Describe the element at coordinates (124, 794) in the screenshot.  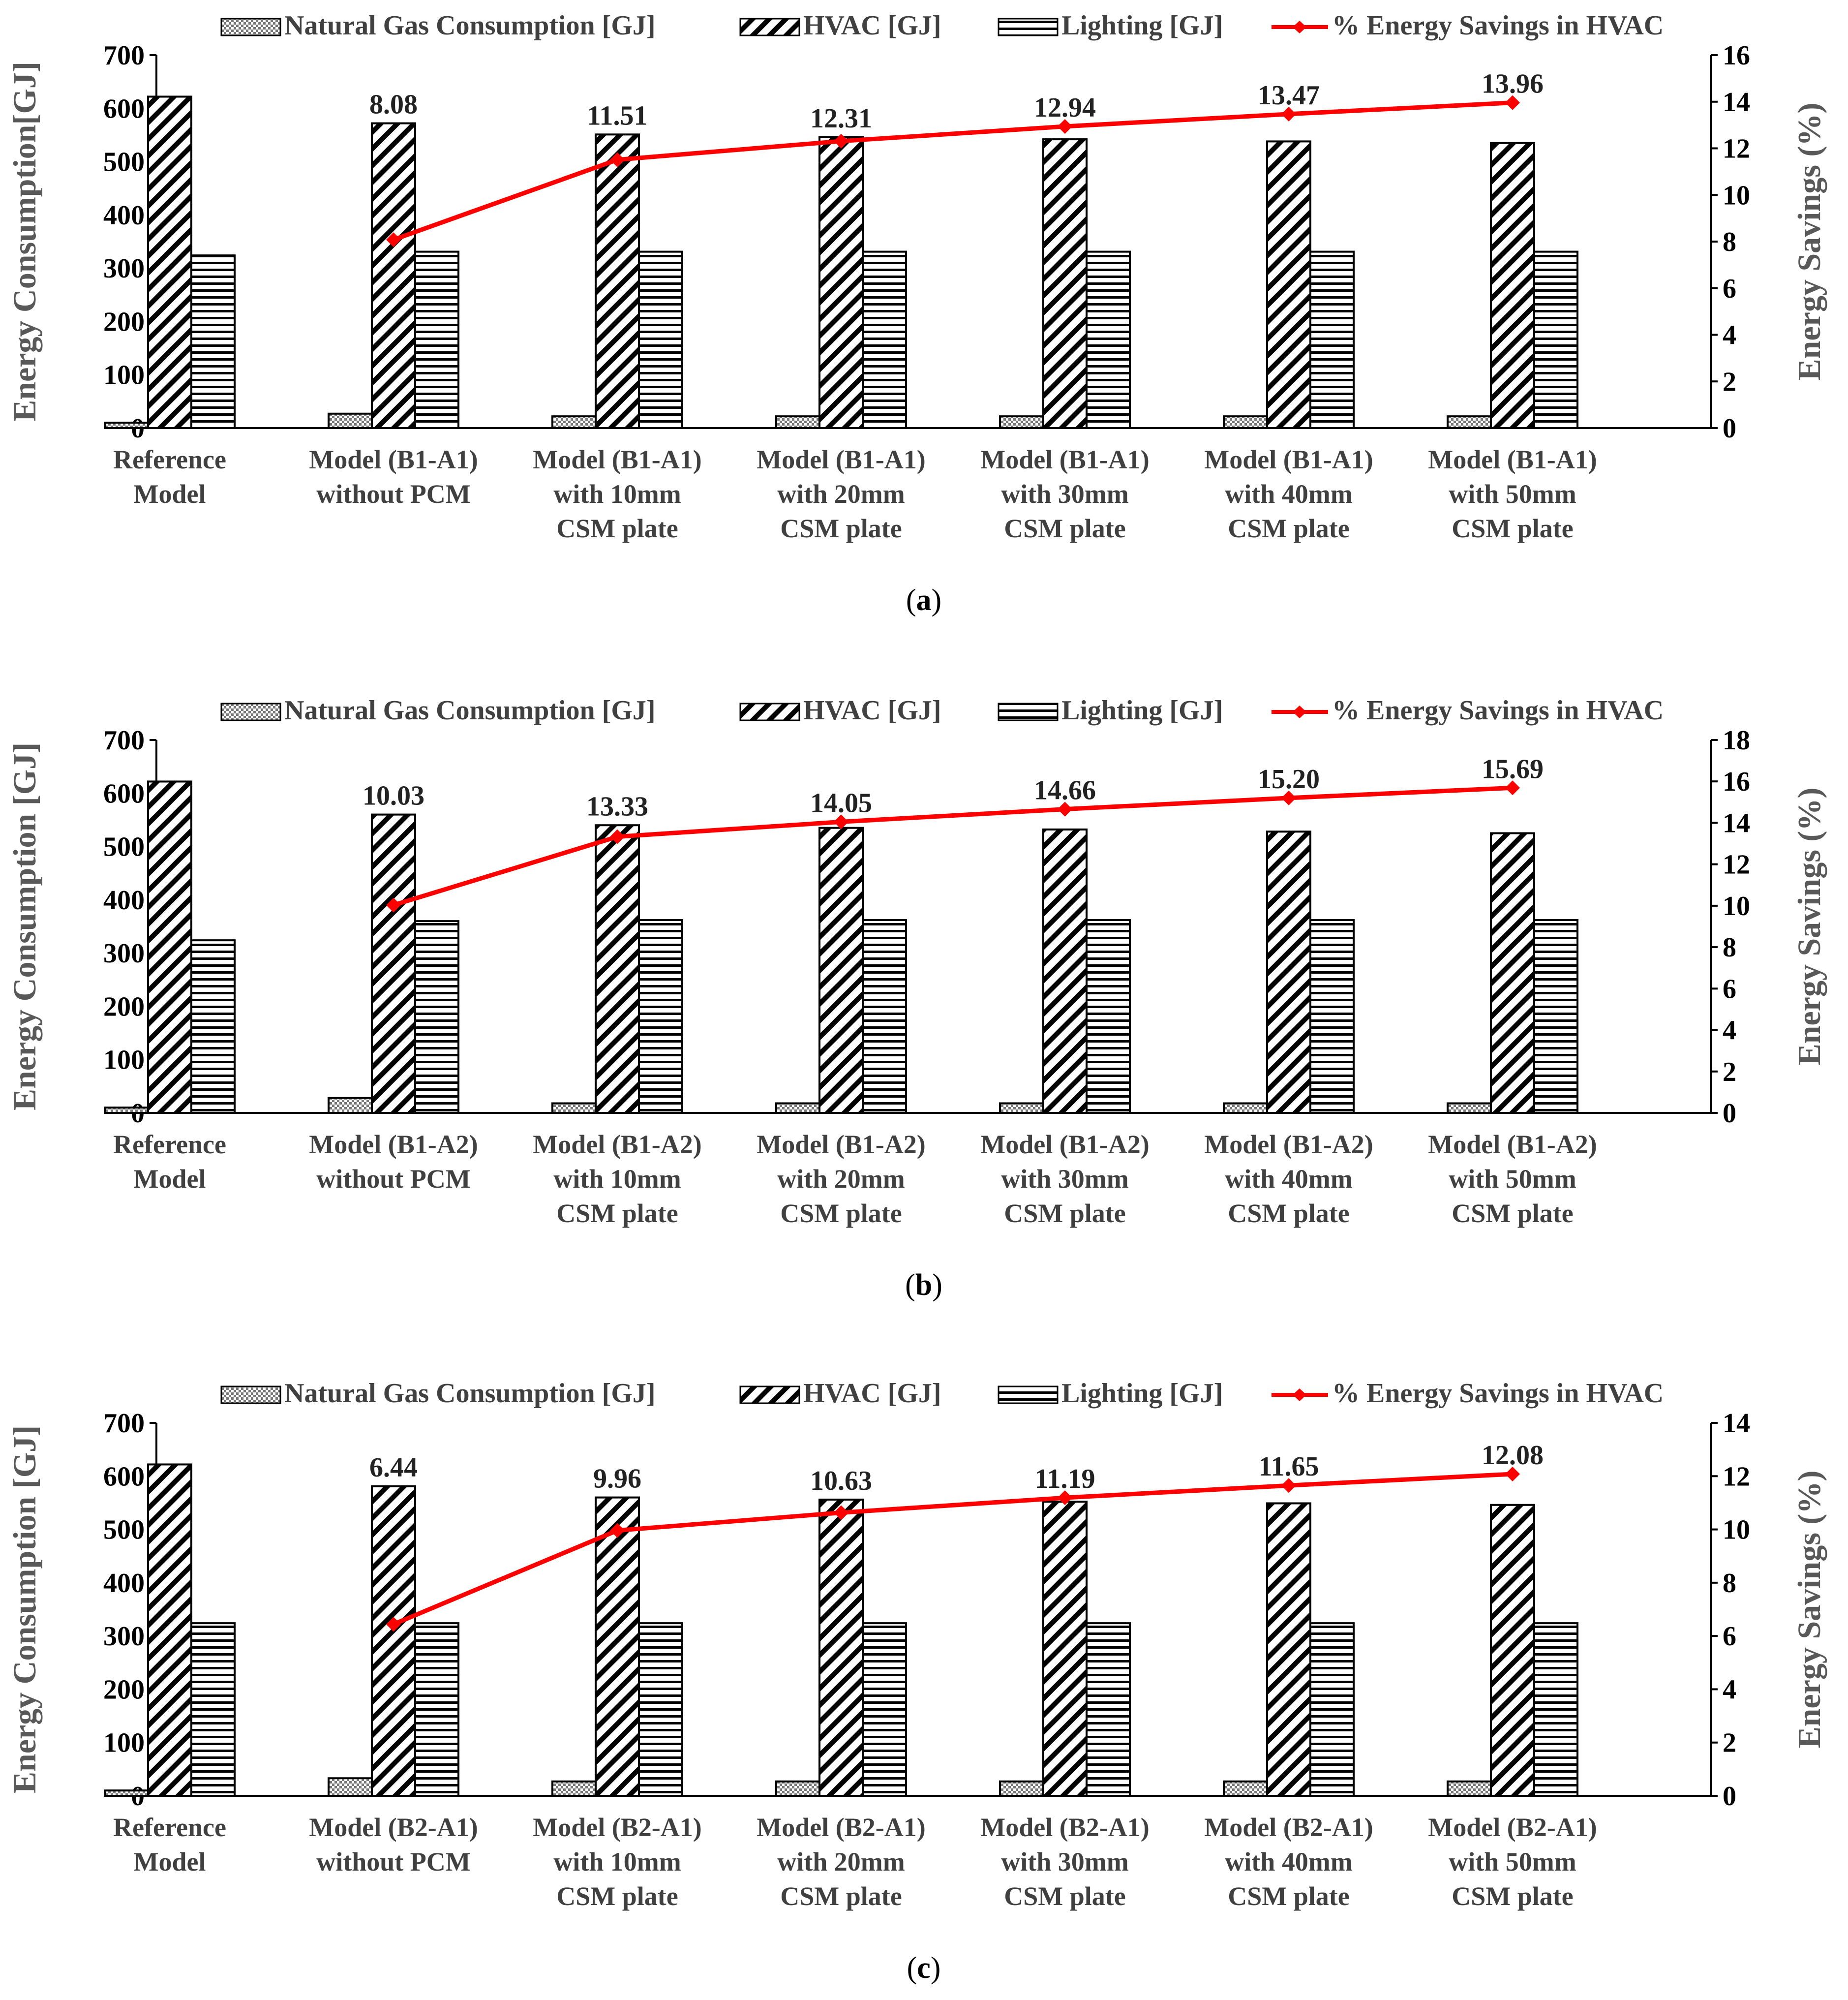
I see `y-tick-label: 600` at that location.